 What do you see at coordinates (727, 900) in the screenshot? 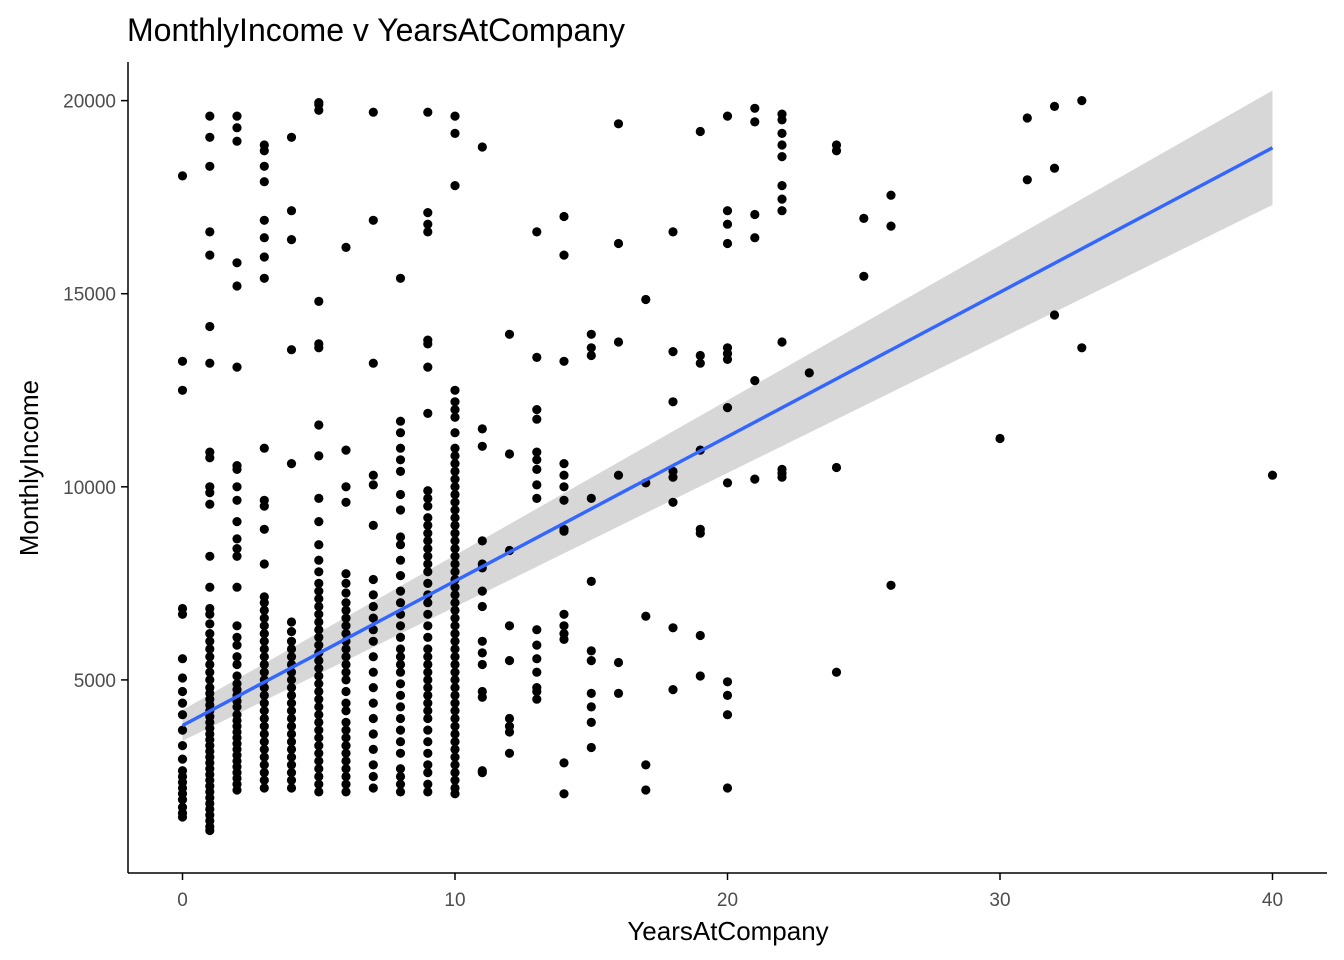
I see `x-tick-label: 20` at bounding box center [727, 900].